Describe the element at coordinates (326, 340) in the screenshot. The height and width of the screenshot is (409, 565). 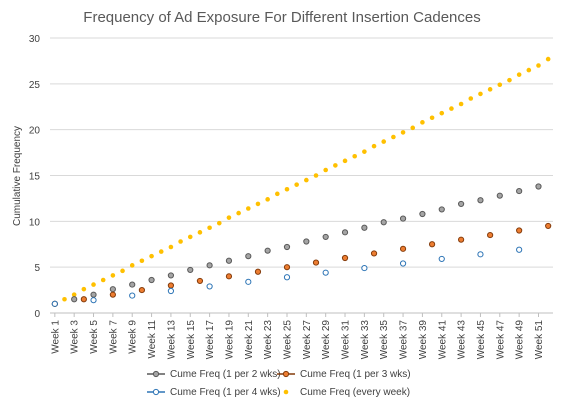
I see `x-tick-label: Week 29` at that location.